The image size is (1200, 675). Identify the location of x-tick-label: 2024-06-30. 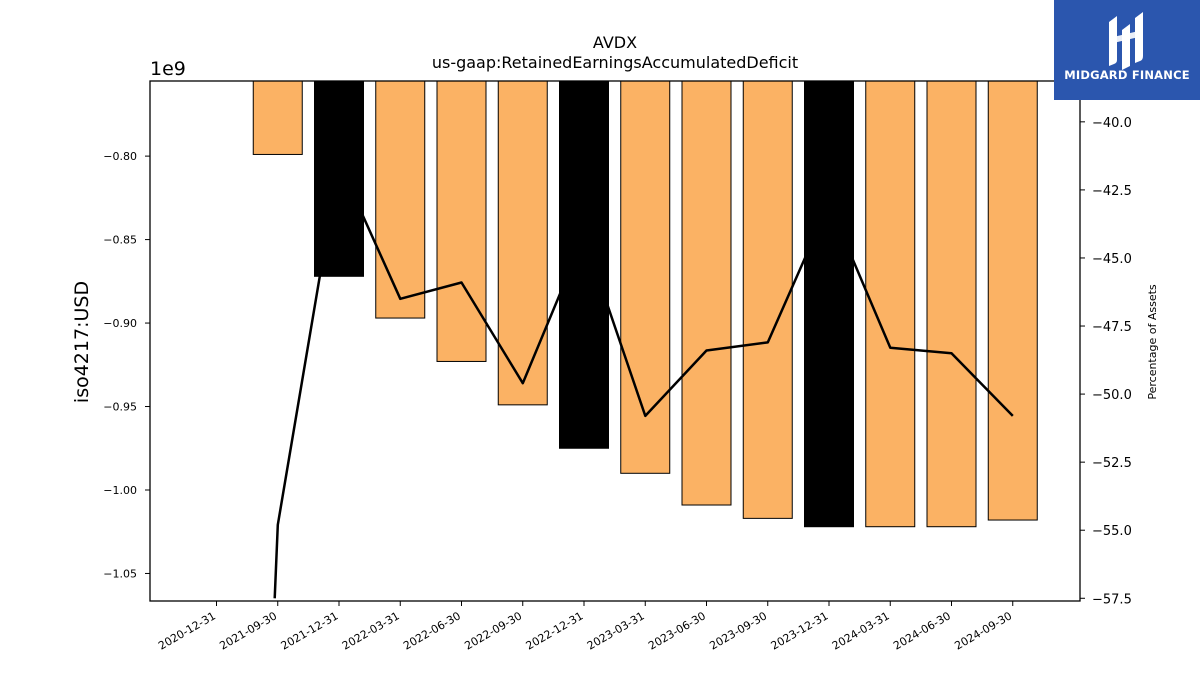
(922, 630).